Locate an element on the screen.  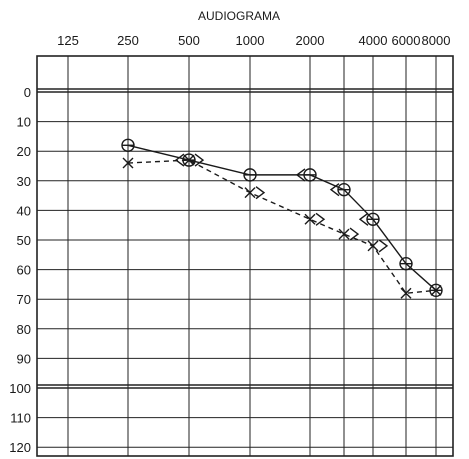
x-tick-label: 2000 is located at coordinates (310, 40).